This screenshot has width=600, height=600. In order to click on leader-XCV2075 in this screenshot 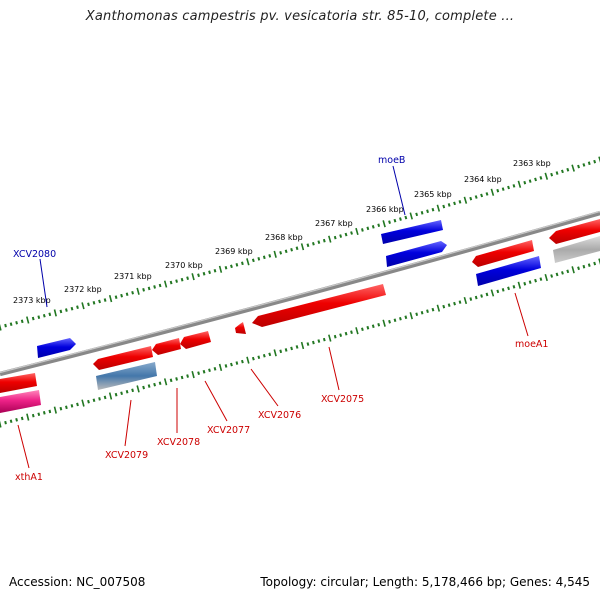, I will do `click(334, 368)`.